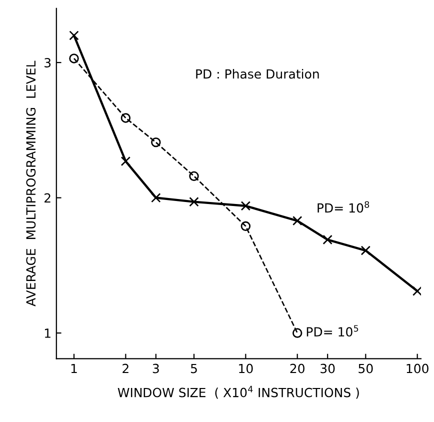 The width and height of the screenshot is (434, 422). What do you see at coordinates (47, 333) in the screenshot?
I see `y-tick-label: 1` at bounding box center [47, 333].